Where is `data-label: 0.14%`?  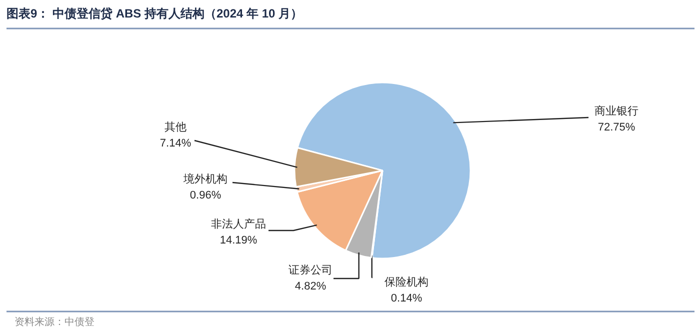 data-label: 0.14% is located at coordinates (406, 298).